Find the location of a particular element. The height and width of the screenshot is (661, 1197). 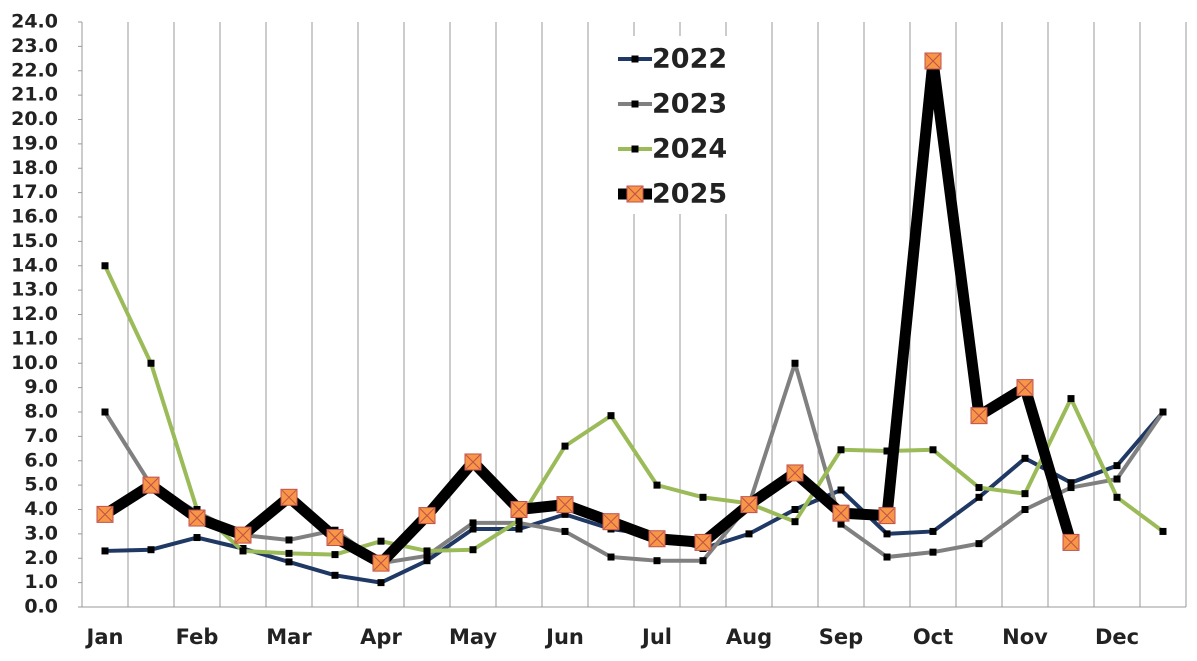

y-tick-label: 22.0 is located at coordinates (34, 70).